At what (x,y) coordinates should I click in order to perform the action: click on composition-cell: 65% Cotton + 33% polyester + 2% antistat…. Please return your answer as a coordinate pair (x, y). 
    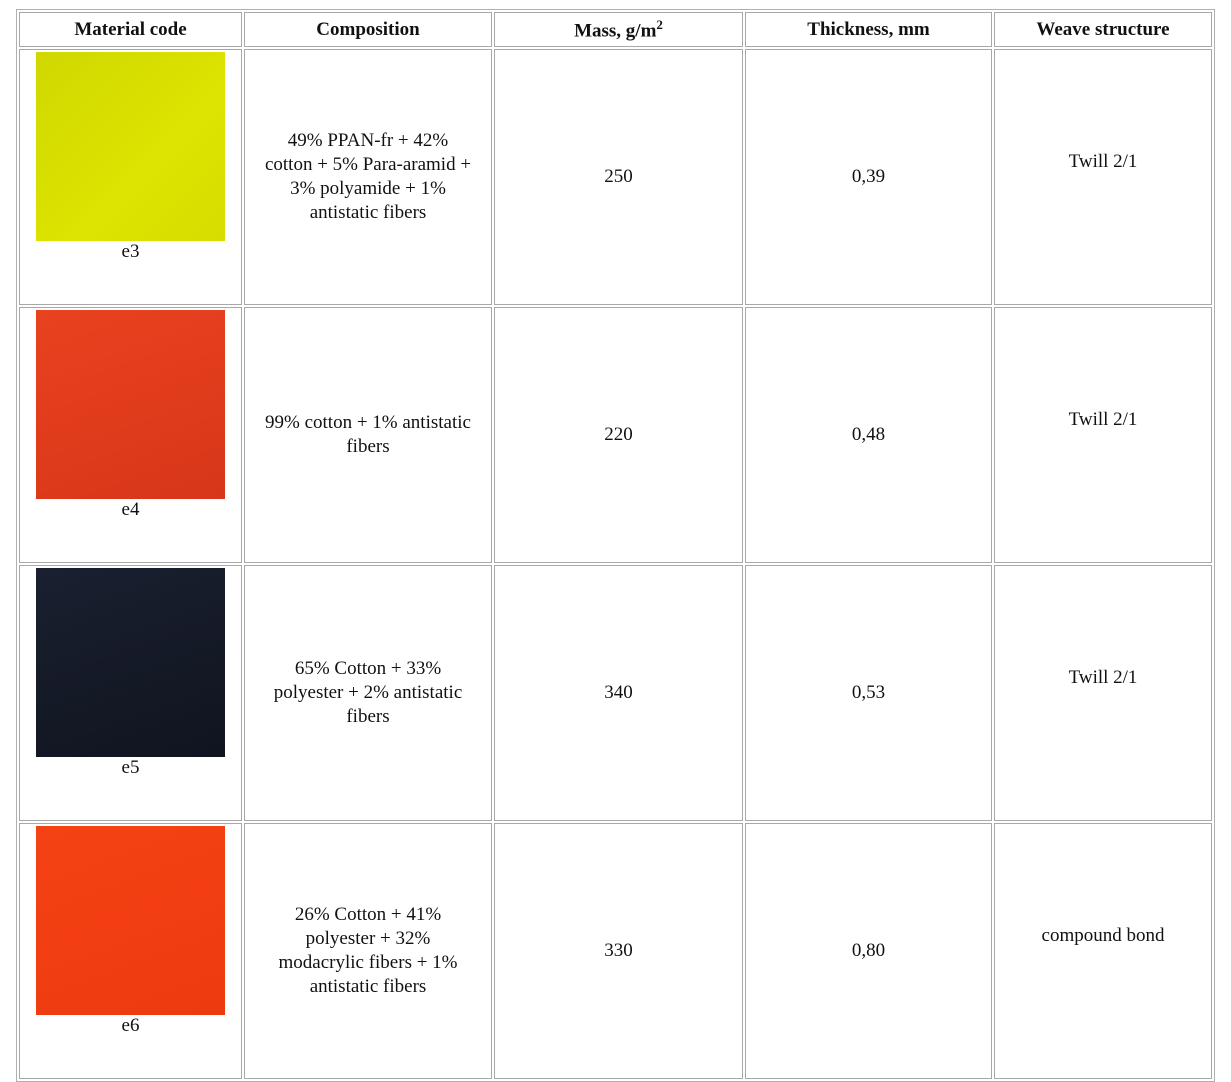
    Looking at the image, I should click on (368, 693).